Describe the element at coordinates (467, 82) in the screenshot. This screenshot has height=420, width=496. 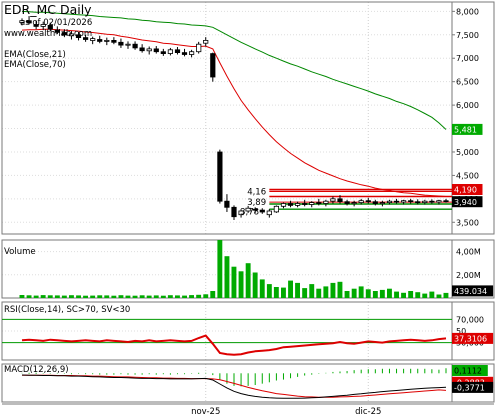
I see `price-tick-label: 6,500` at that location.